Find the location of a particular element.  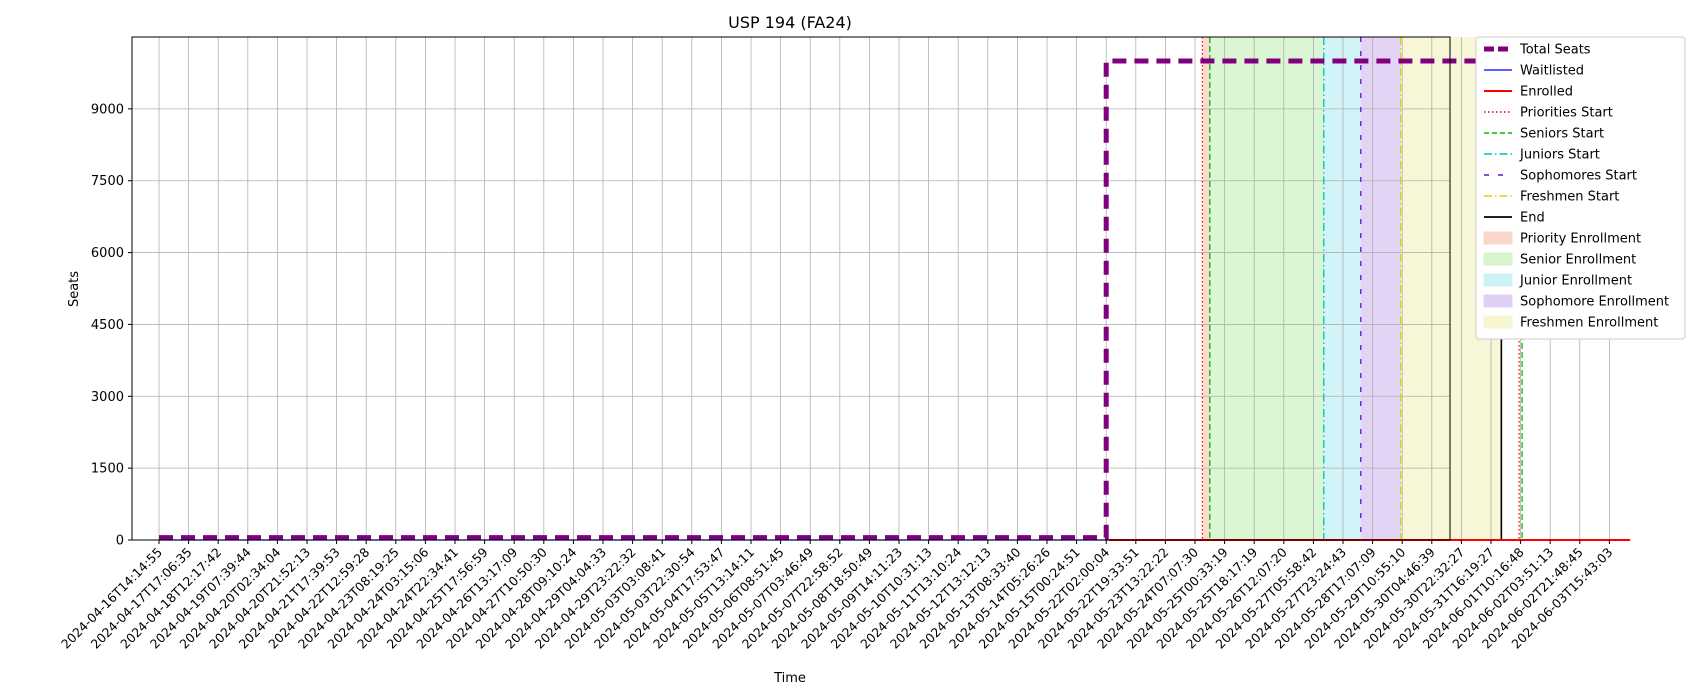

legend-label: Priority Enrollment is located at coordinates (1580, 239).